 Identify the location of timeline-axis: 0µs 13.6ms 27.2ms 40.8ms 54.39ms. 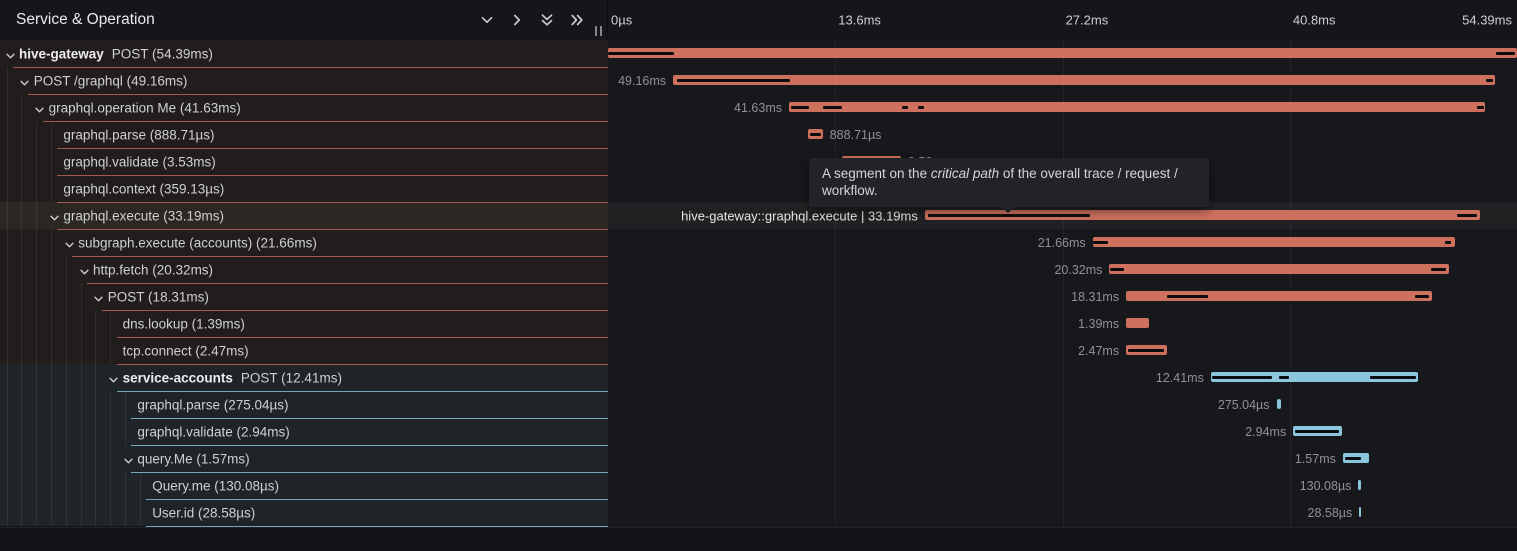
(1062, 20).